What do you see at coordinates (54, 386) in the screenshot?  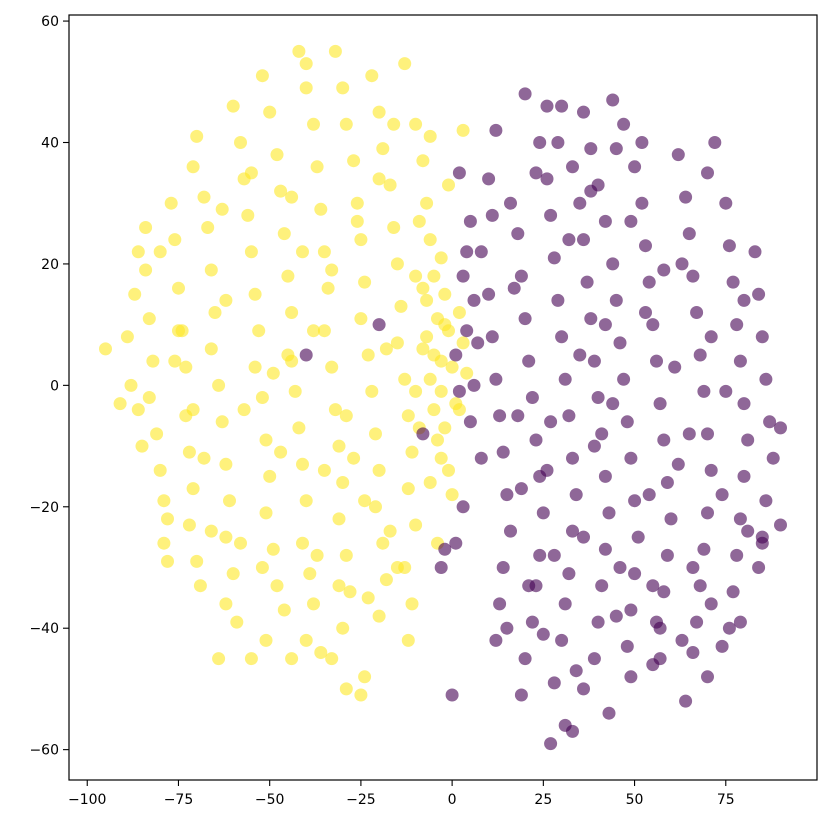 I see `y-tick-label: 0` at bounding box center [54, 386].